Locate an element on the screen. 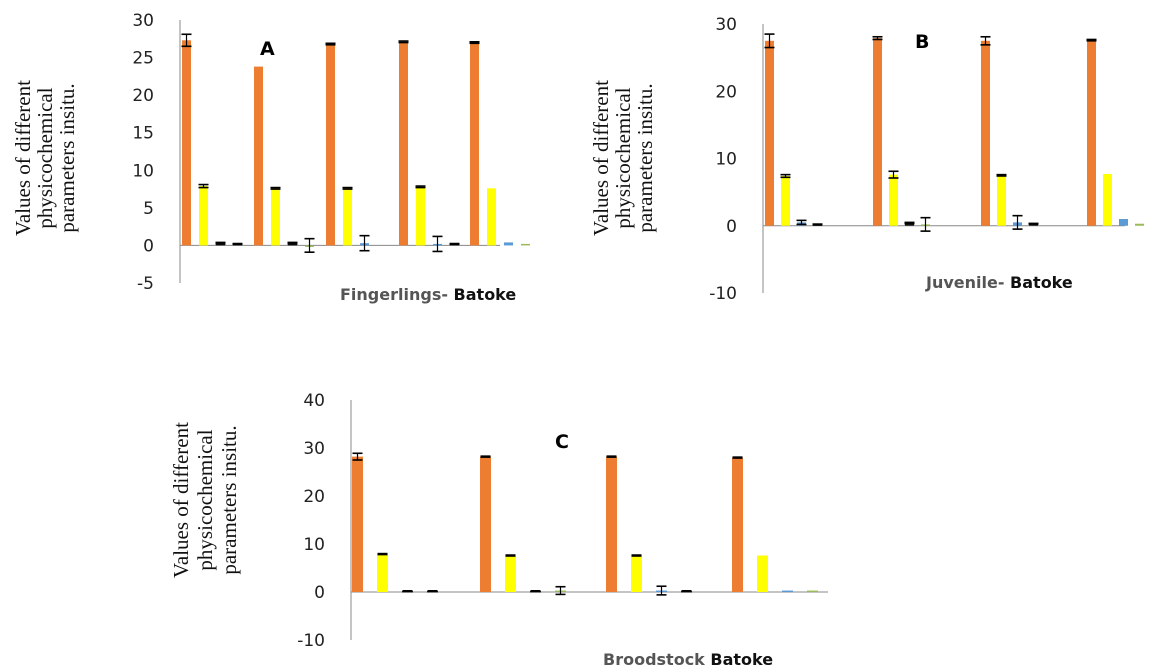  y-tick-label: -5 is located at coordinates (145, 284).